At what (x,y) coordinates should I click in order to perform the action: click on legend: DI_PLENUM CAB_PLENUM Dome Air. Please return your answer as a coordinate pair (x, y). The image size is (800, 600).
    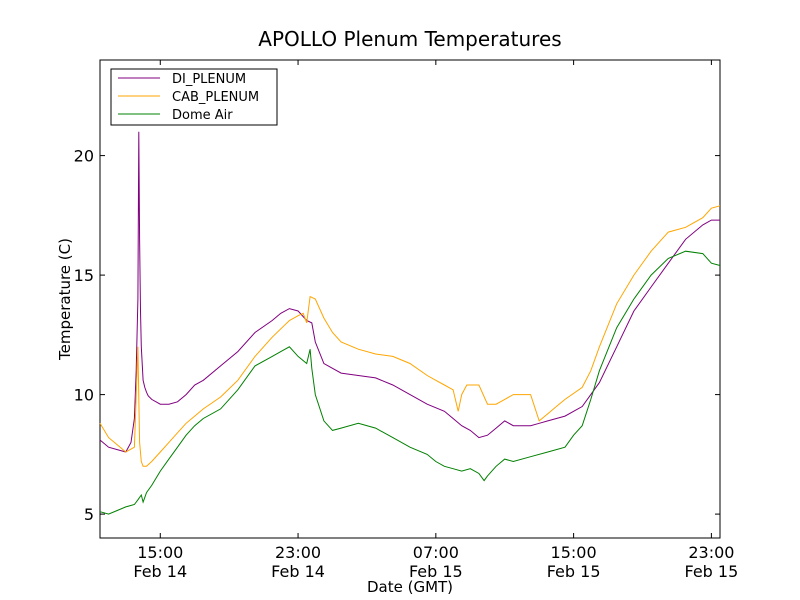
    Looking at the image, I should click on (194, 97).